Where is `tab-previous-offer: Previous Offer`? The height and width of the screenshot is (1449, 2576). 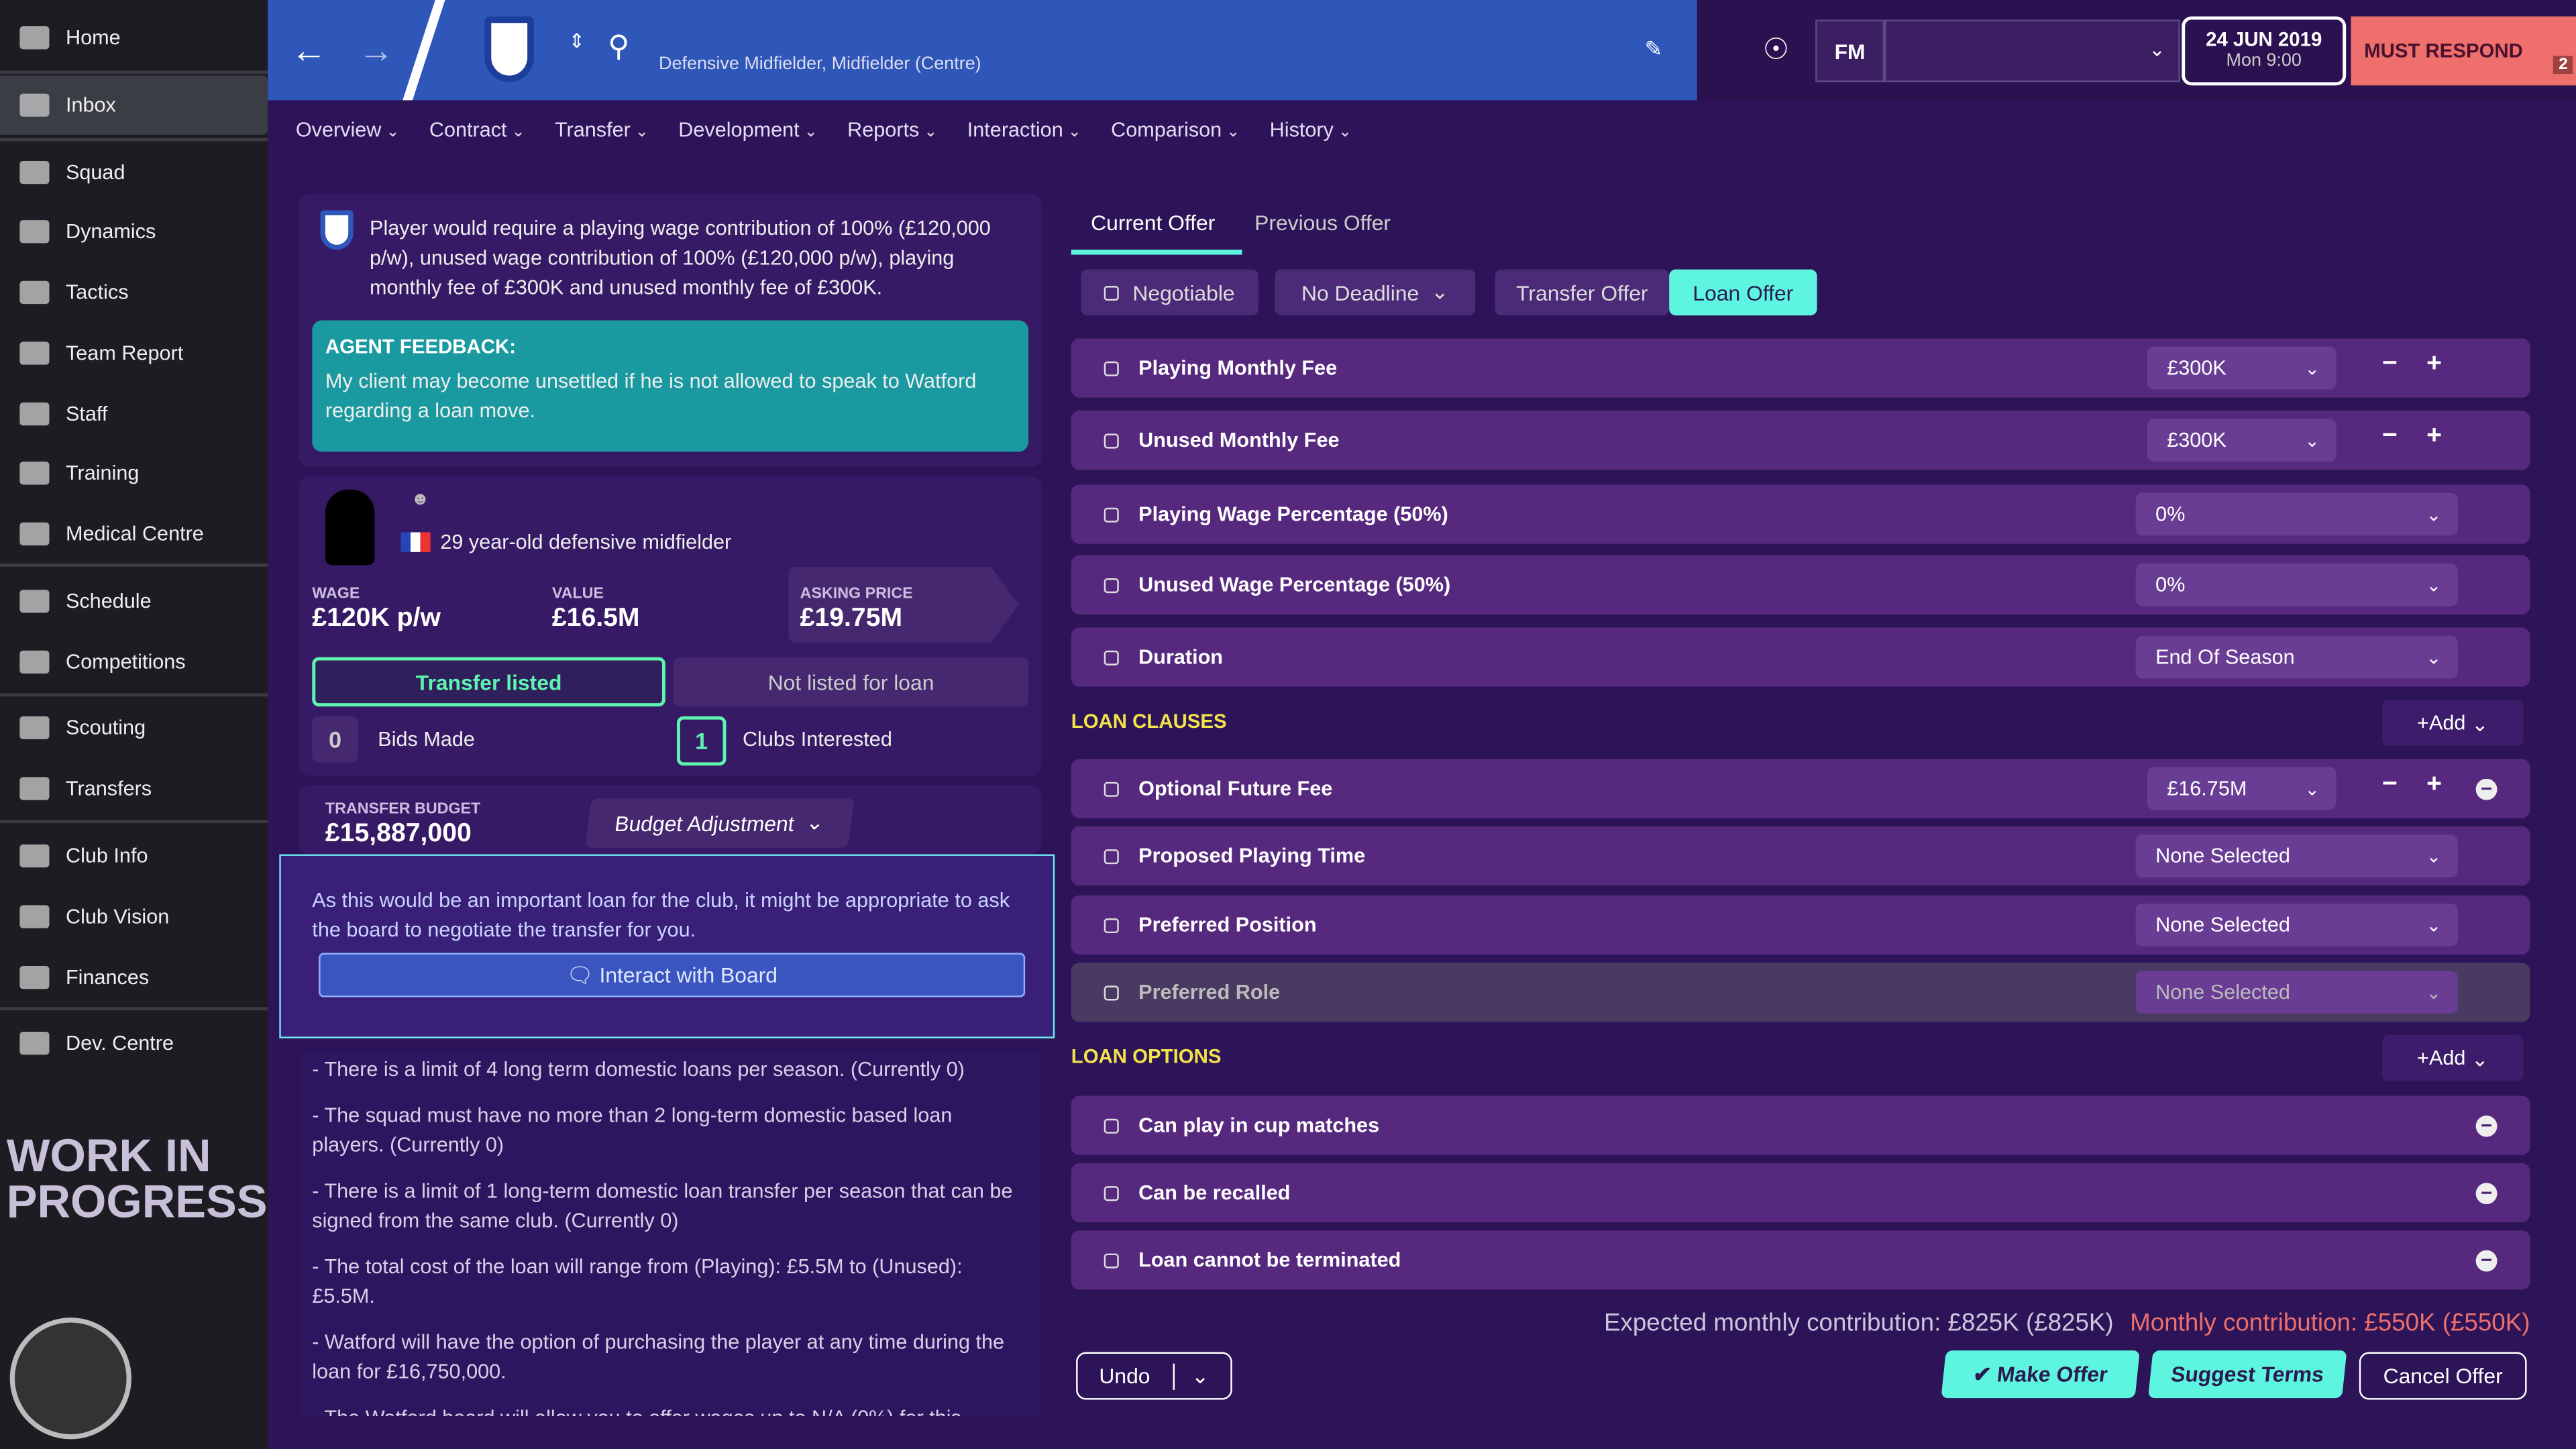
tab-previous-offer: Previous Offer is located at coordinates (1322, 222).